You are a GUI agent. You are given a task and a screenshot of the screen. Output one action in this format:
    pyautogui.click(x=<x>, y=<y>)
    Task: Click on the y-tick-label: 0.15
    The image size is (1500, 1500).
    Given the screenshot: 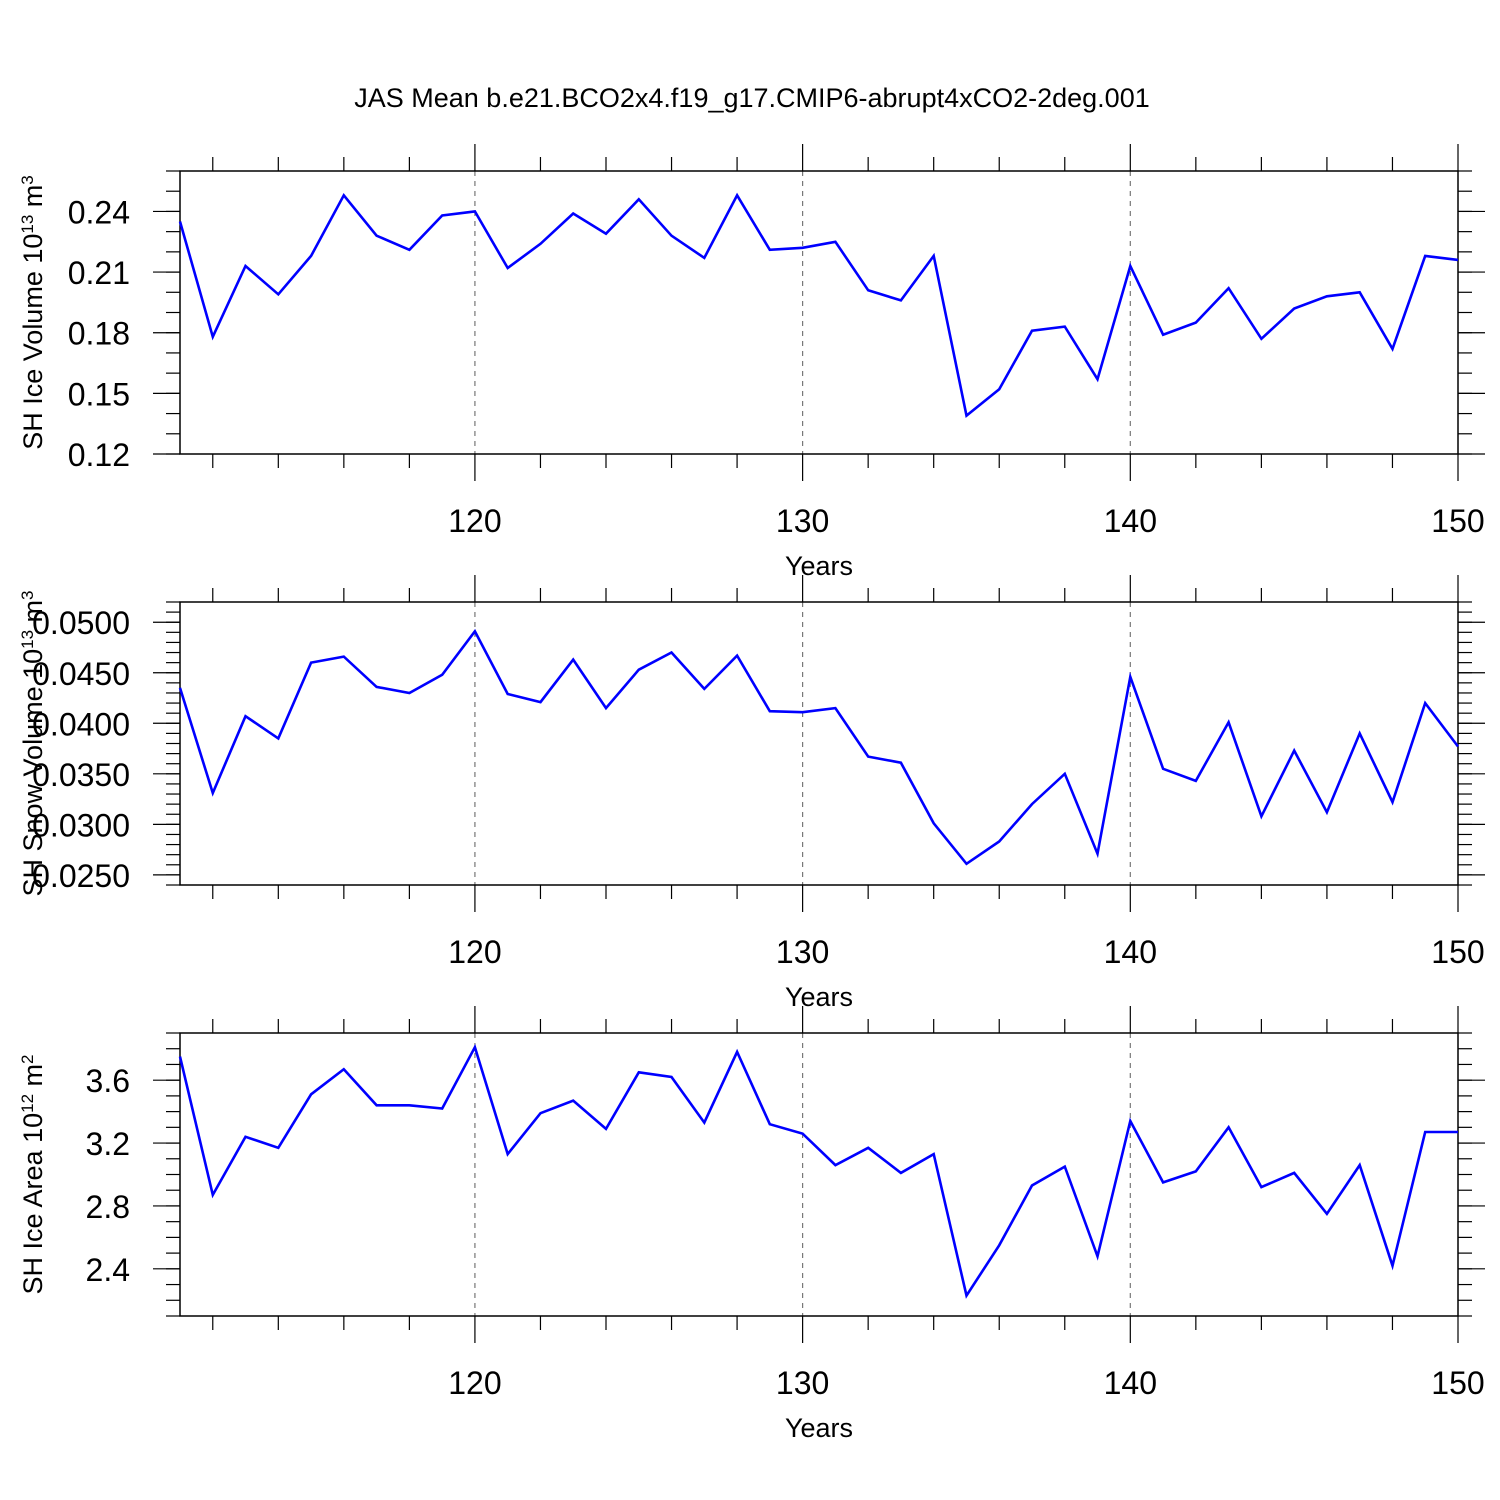 What is the action you would take?
    pyautogui.click(x=99, y=394)
    